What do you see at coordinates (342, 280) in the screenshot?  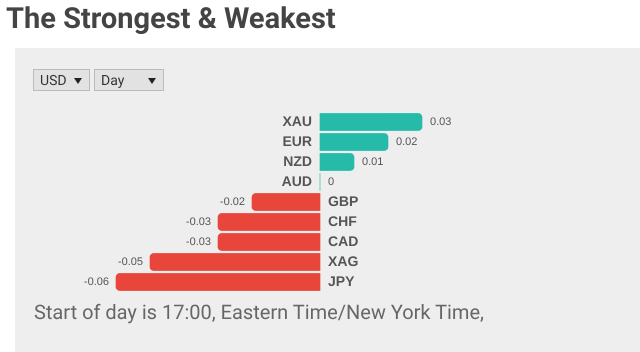 I see `y-tick-label: JPY` at bounding box center [342, 280].